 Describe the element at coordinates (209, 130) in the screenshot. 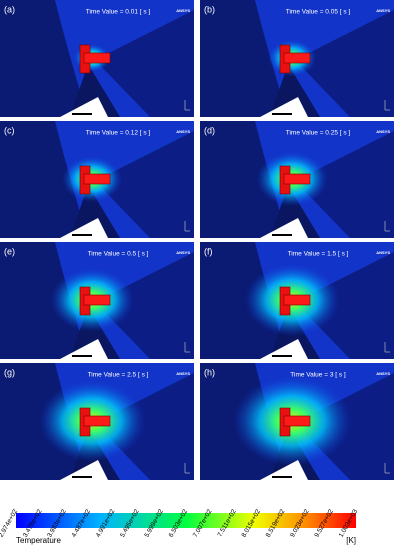

I see `panel-label: (d)` at that location.